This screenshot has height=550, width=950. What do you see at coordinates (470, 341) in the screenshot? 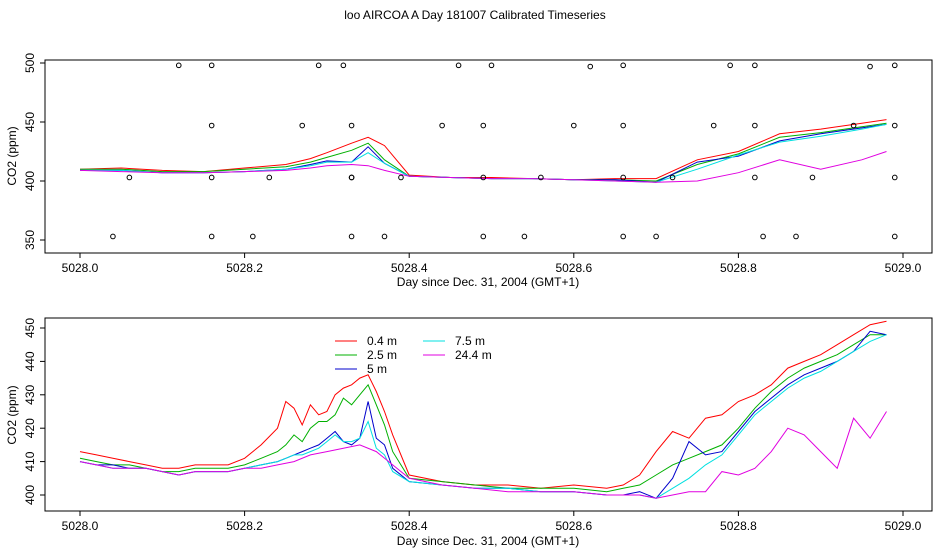
I see `legend-label: 7.5 m` at bounding box center [470, 341].